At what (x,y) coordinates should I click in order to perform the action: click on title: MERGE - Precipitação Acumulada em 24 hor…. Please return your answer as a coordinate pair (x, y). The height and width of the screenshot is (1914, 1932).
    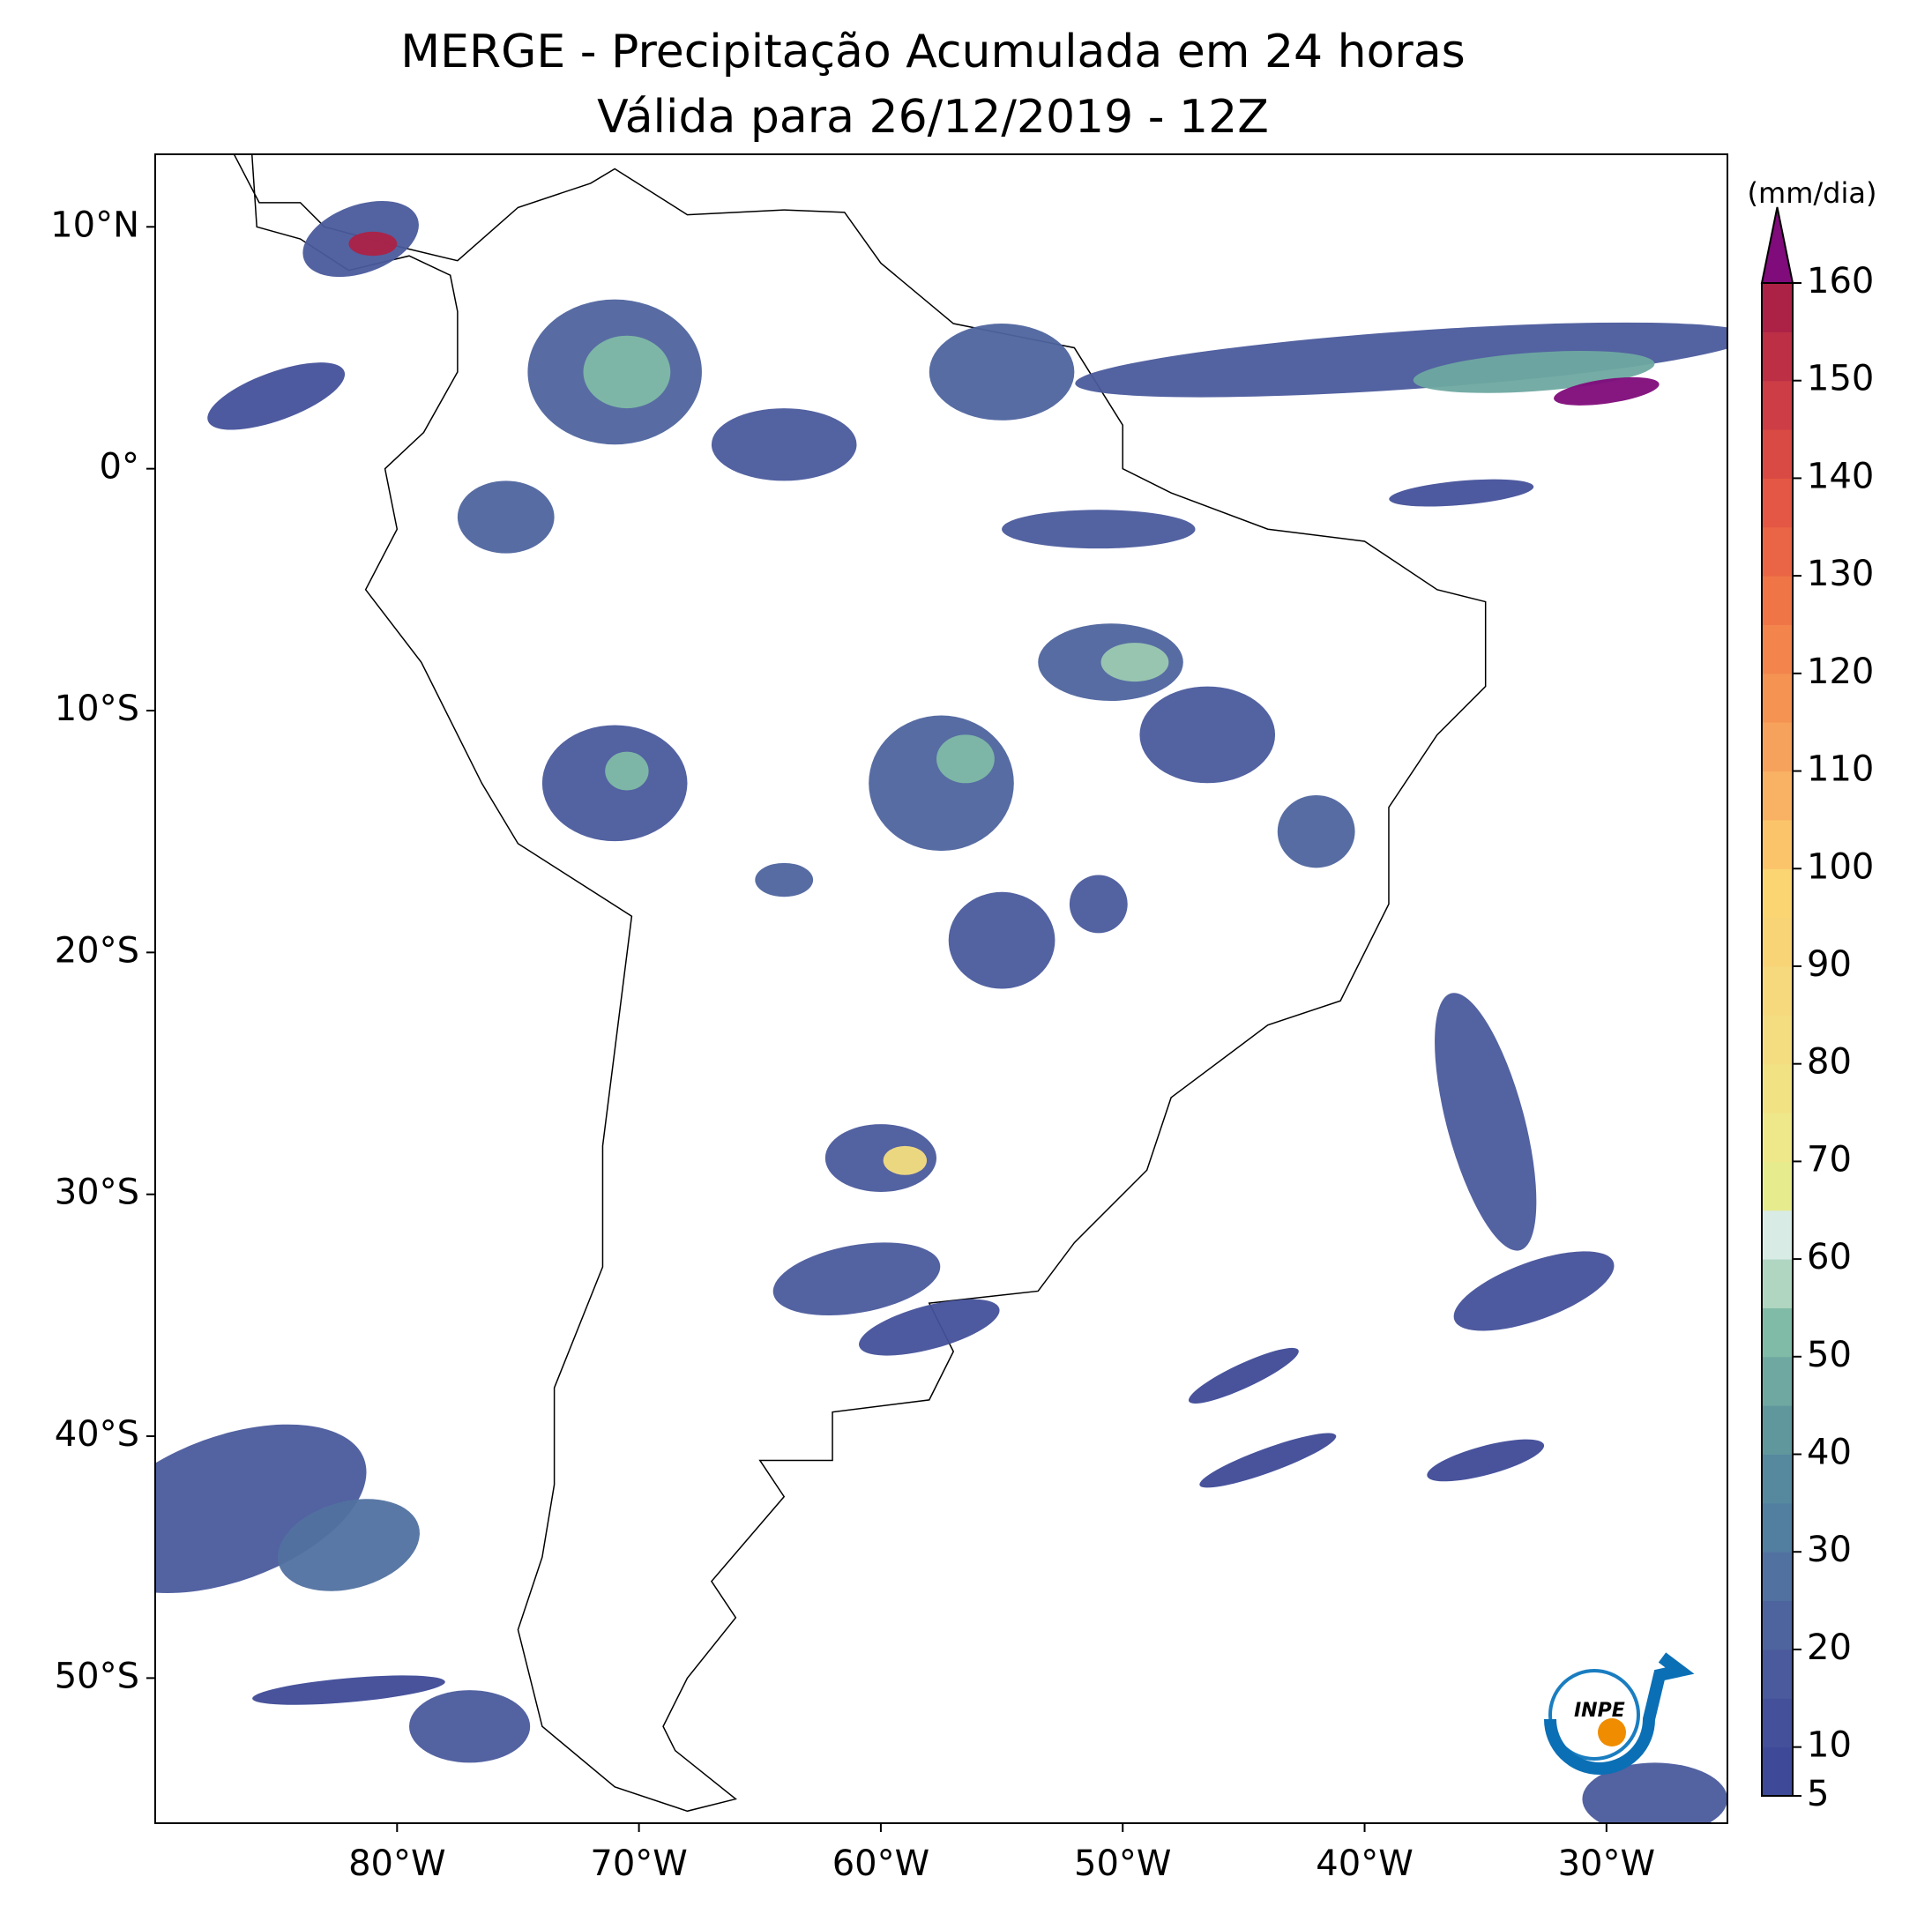
    Looking at the image, I should click on (933, 52).